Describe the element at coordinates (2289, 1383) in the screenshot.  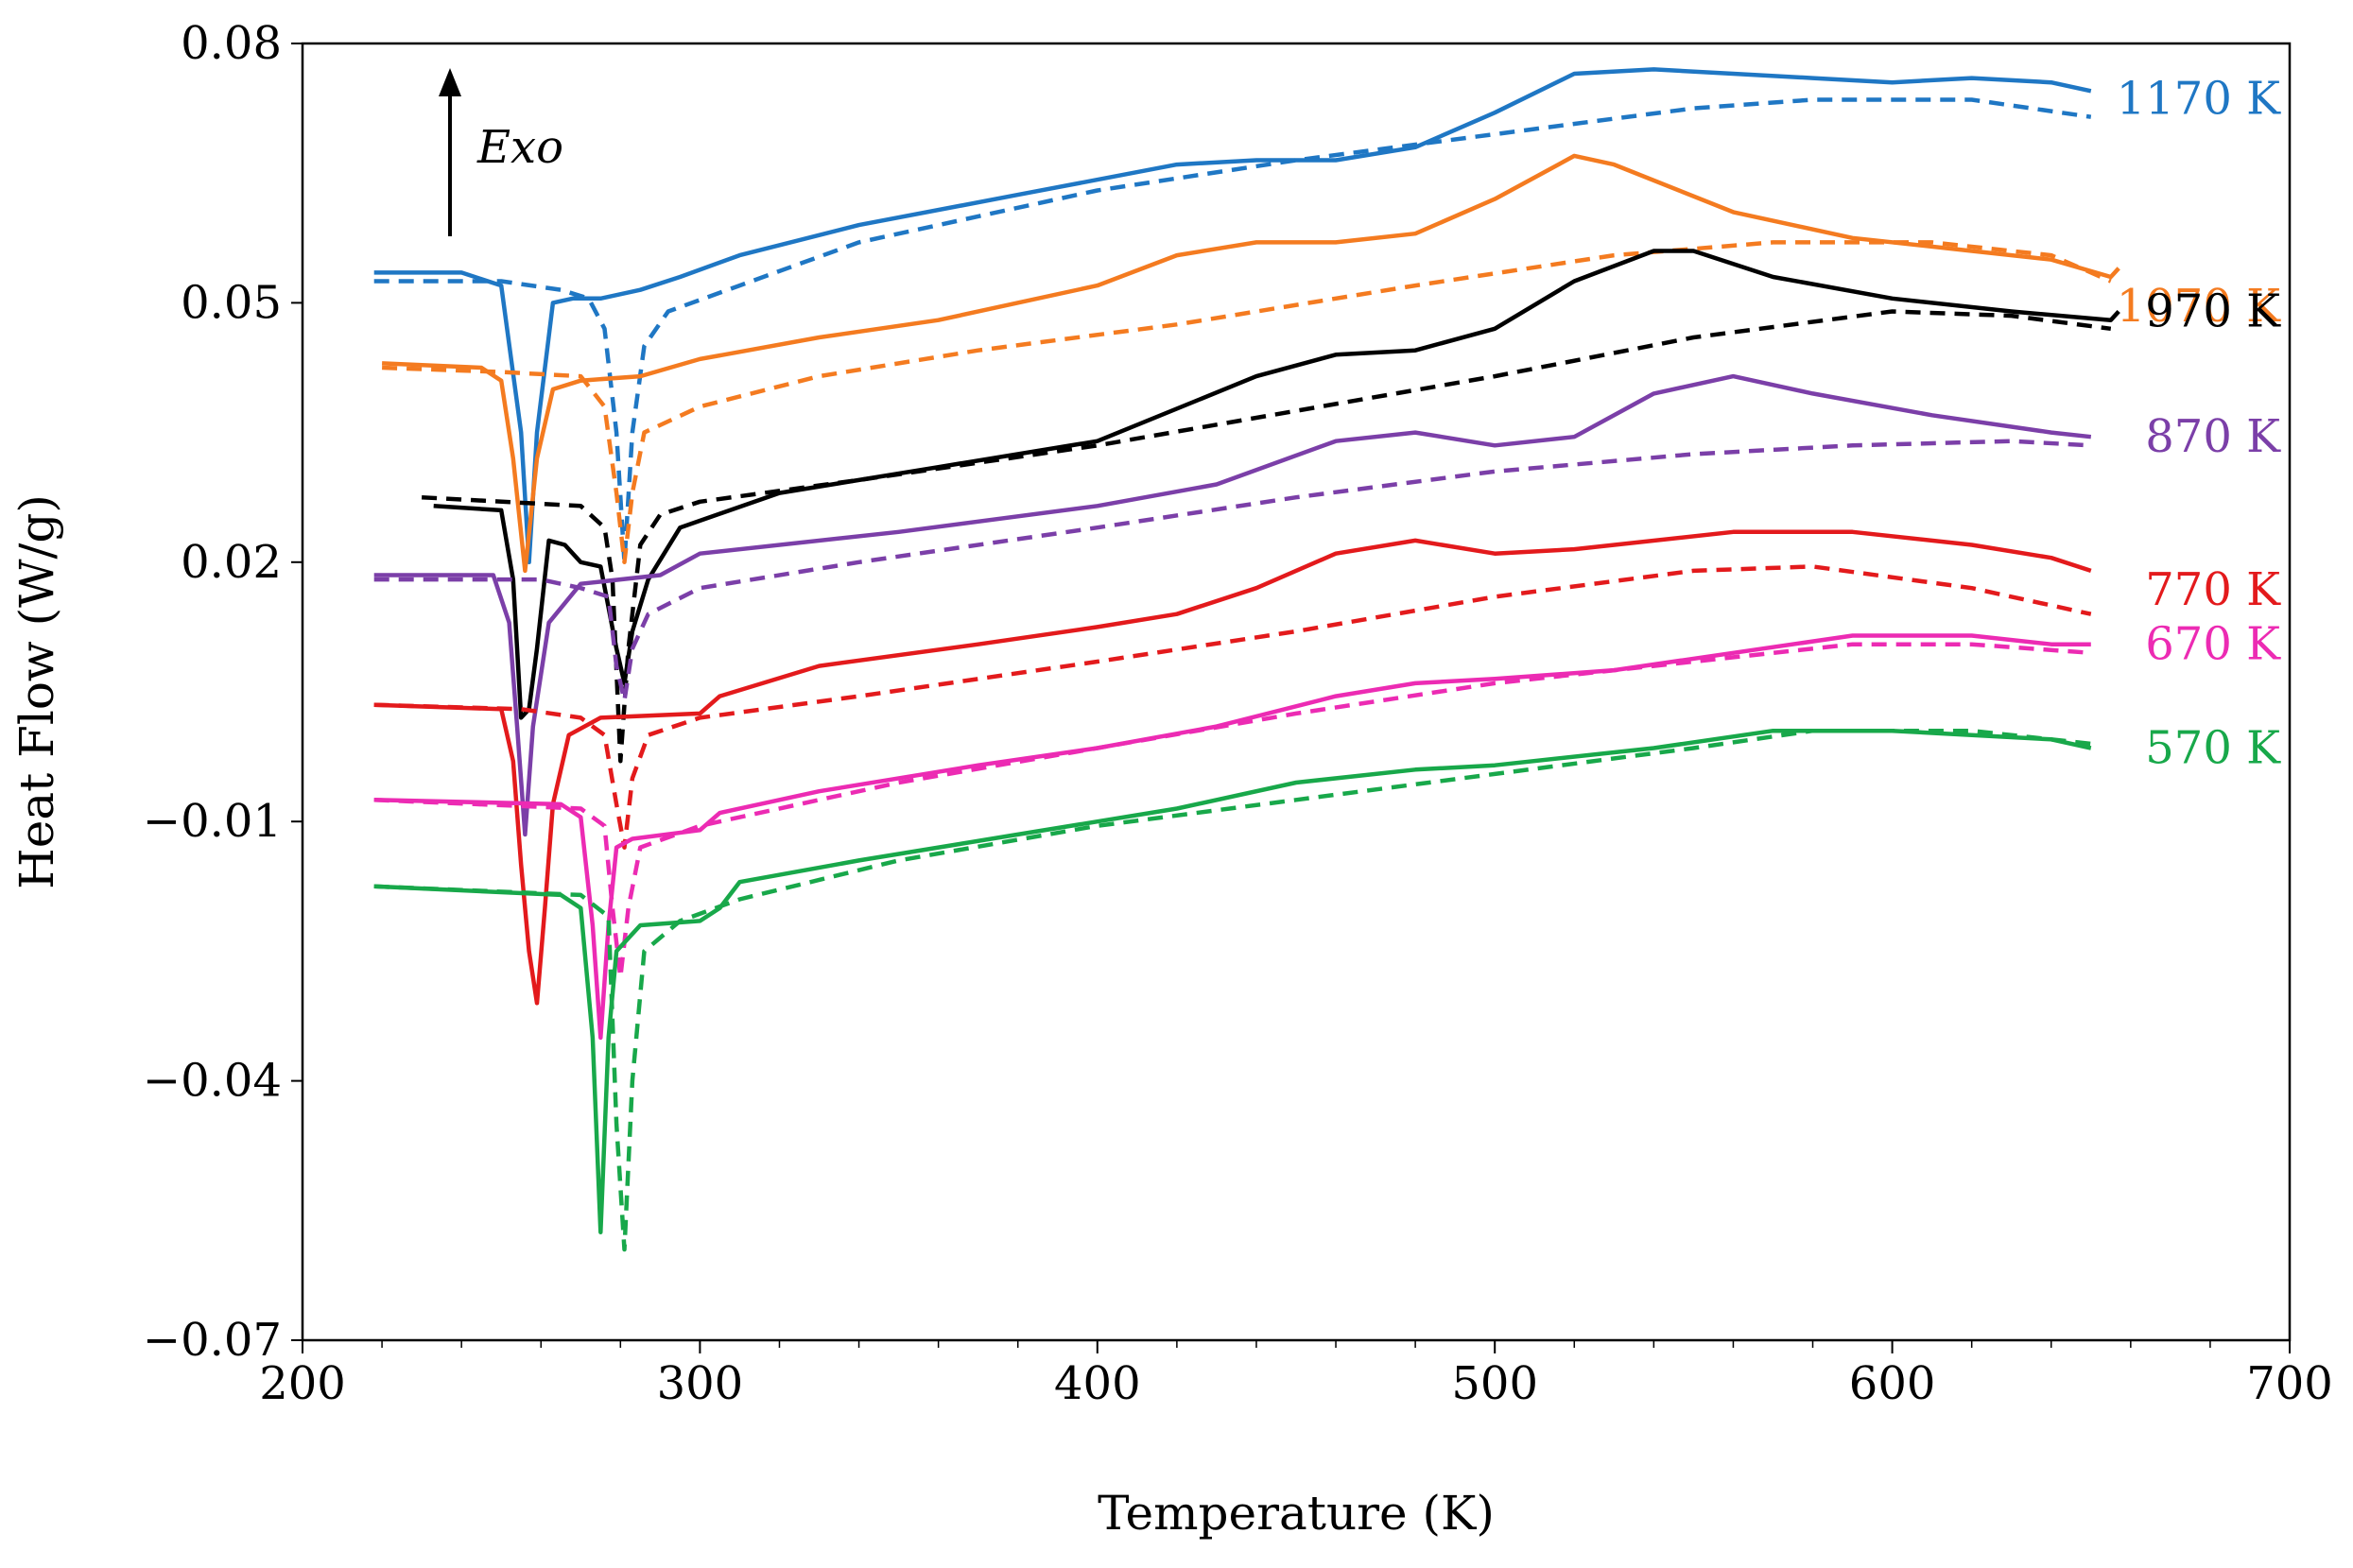
I see `x-tick-label: 700` at that location.